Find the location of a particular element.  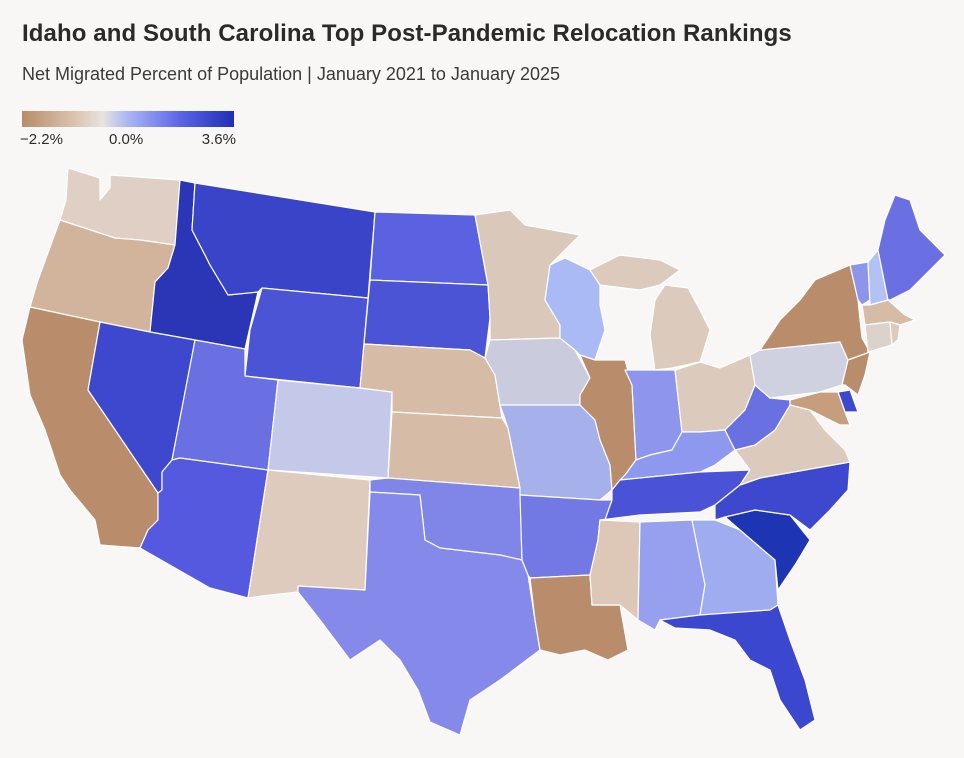

state-VT is located at coordinates (860, 283).